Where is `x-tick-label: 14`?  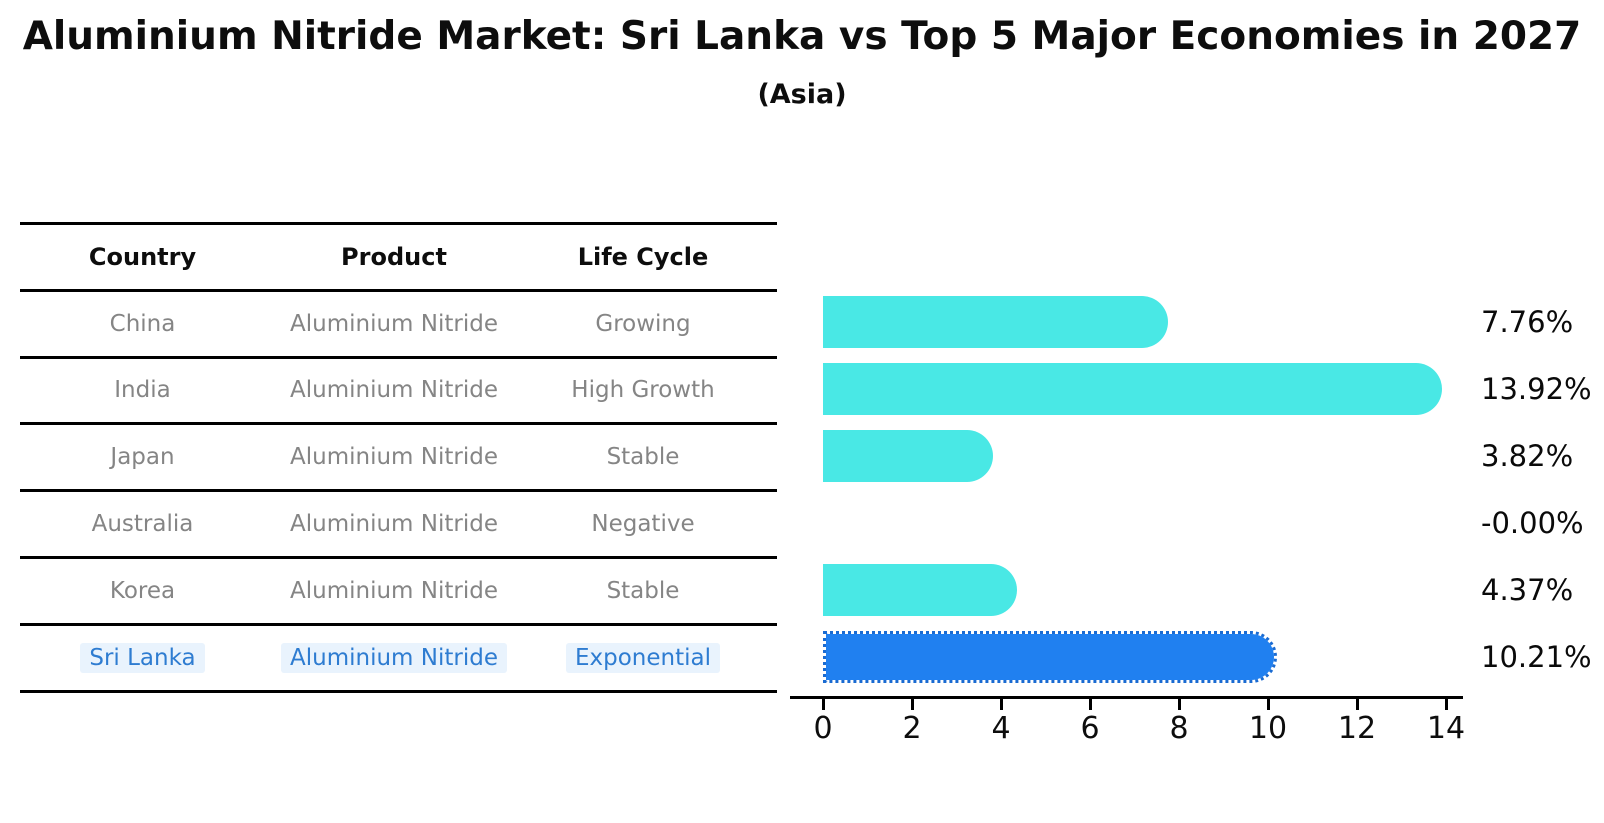 x-tick-label: 14 is located at coordinates (1446, 728).